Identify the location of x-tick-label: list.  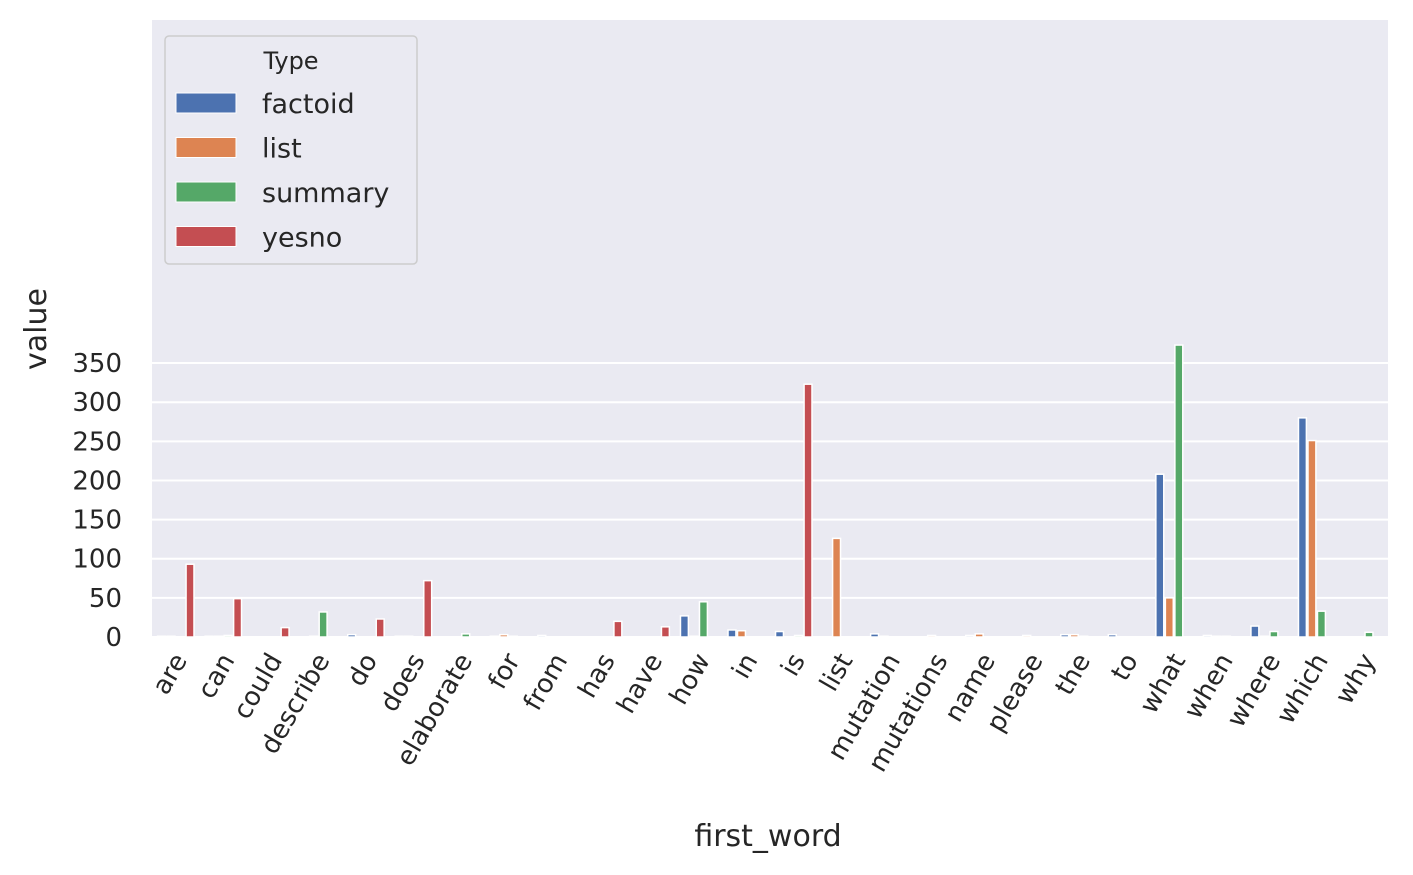
(836, 673).